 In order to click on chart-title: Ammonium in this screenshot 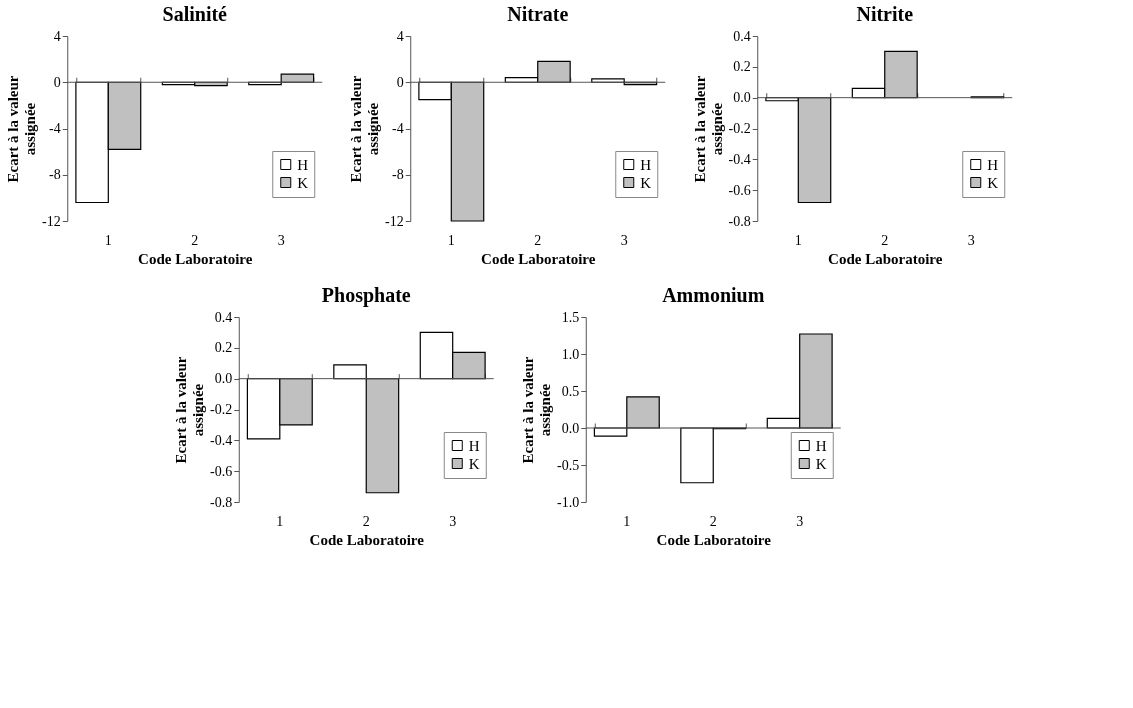, I will do `click(713, 295)`.